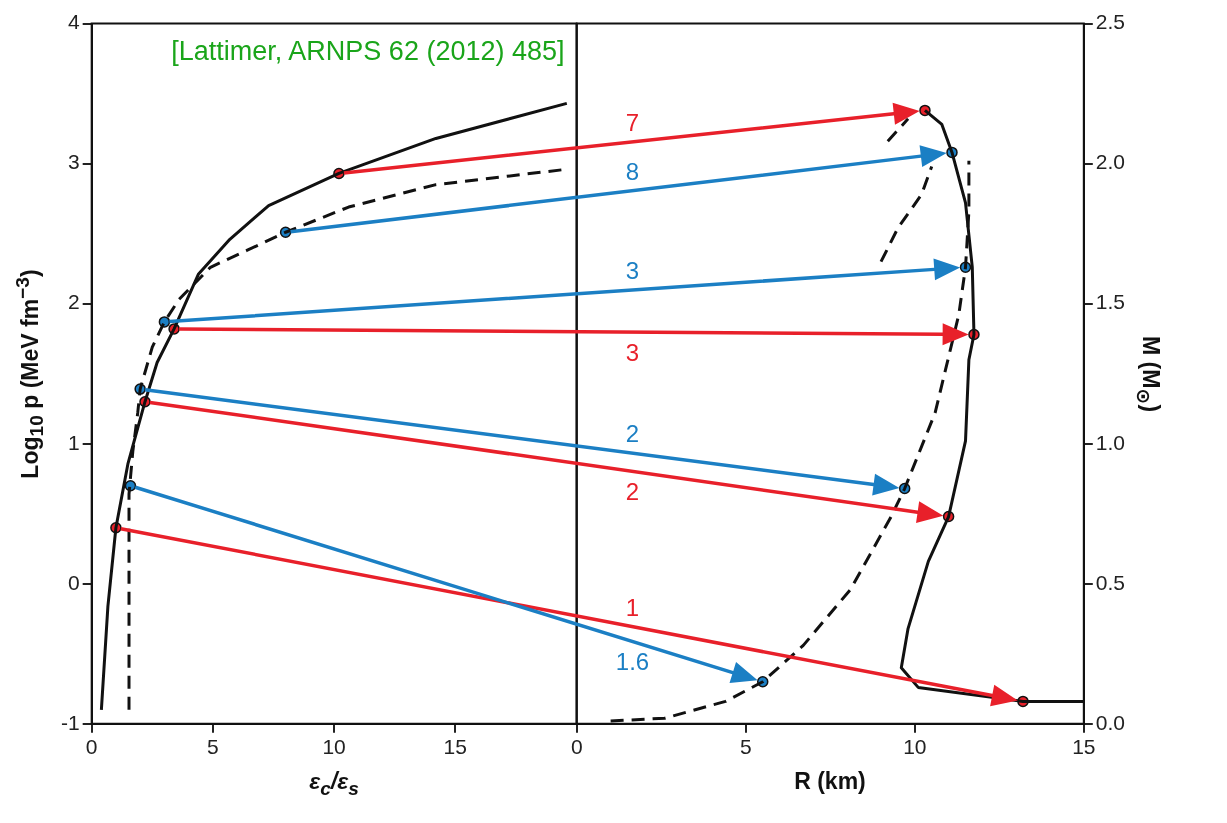 The height and width of the screenshot is (823, 1227). Describe the element at coordinates (1110, 22) in the screenshot. I see `y-tick-label: 2.5` at that location.